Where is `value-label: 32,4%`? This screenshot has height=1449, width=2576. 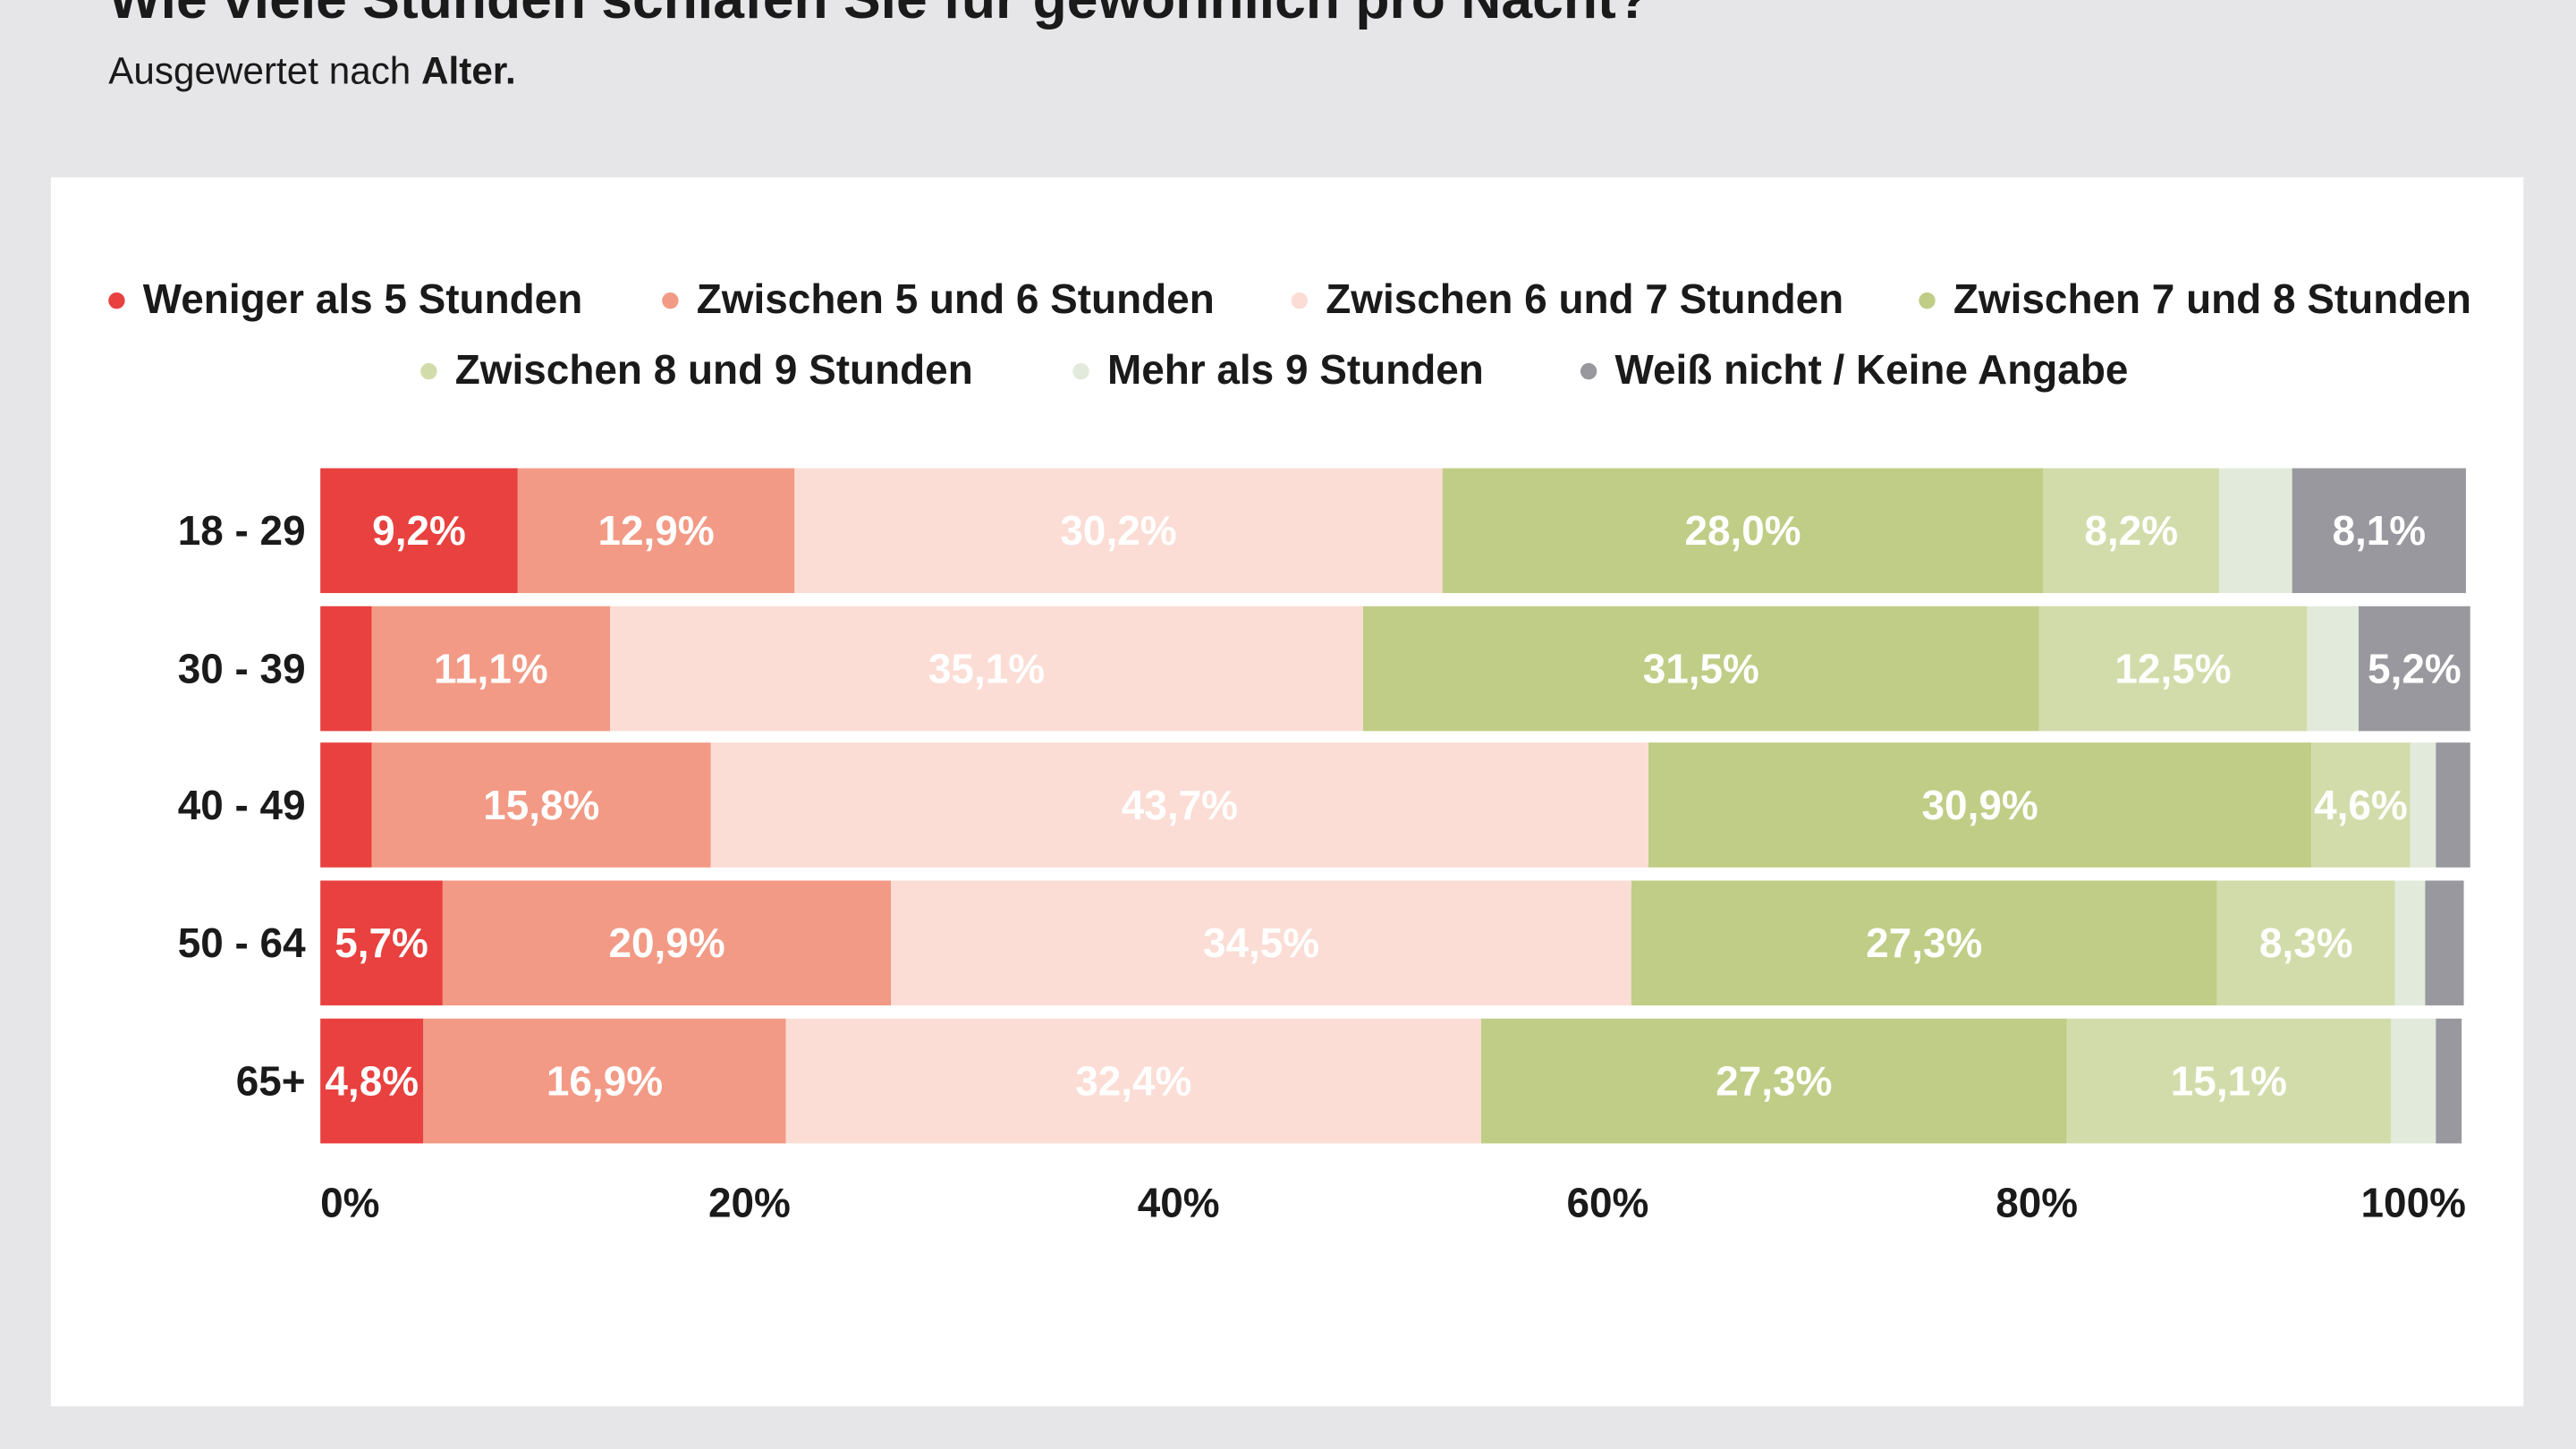
value-label: 32,4% is located at coordinates (1133, 1080).